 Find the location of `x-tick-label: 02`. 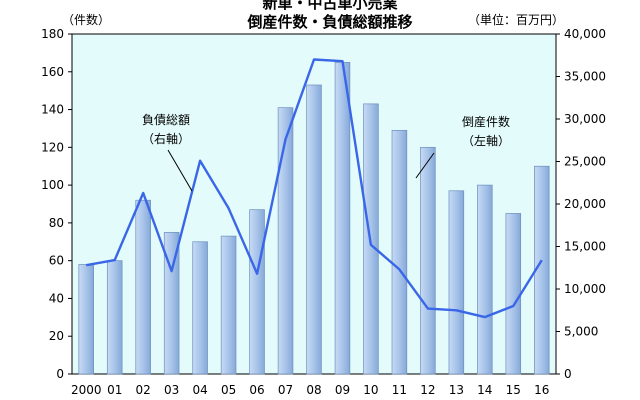

x-tick-label: 02 is located at coordinates (143, 390).